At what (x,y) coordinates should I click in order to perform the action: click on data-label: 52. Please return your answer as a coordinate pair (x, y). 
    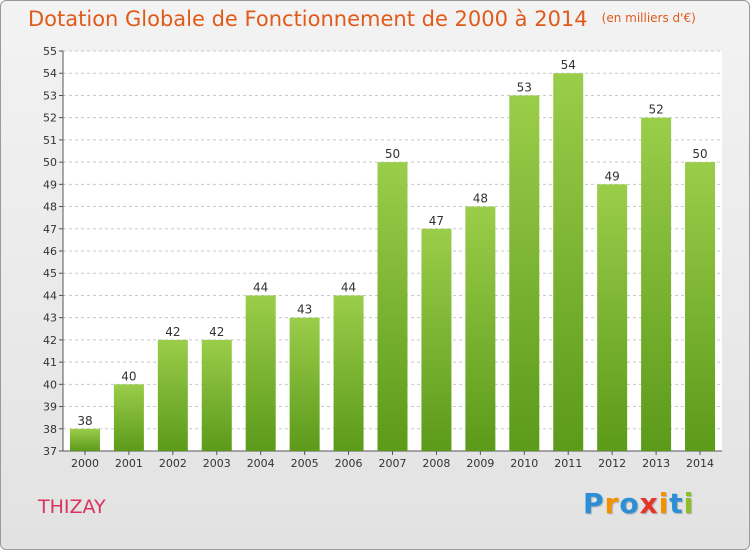
    Looking at the image, I should click on (655, 110).